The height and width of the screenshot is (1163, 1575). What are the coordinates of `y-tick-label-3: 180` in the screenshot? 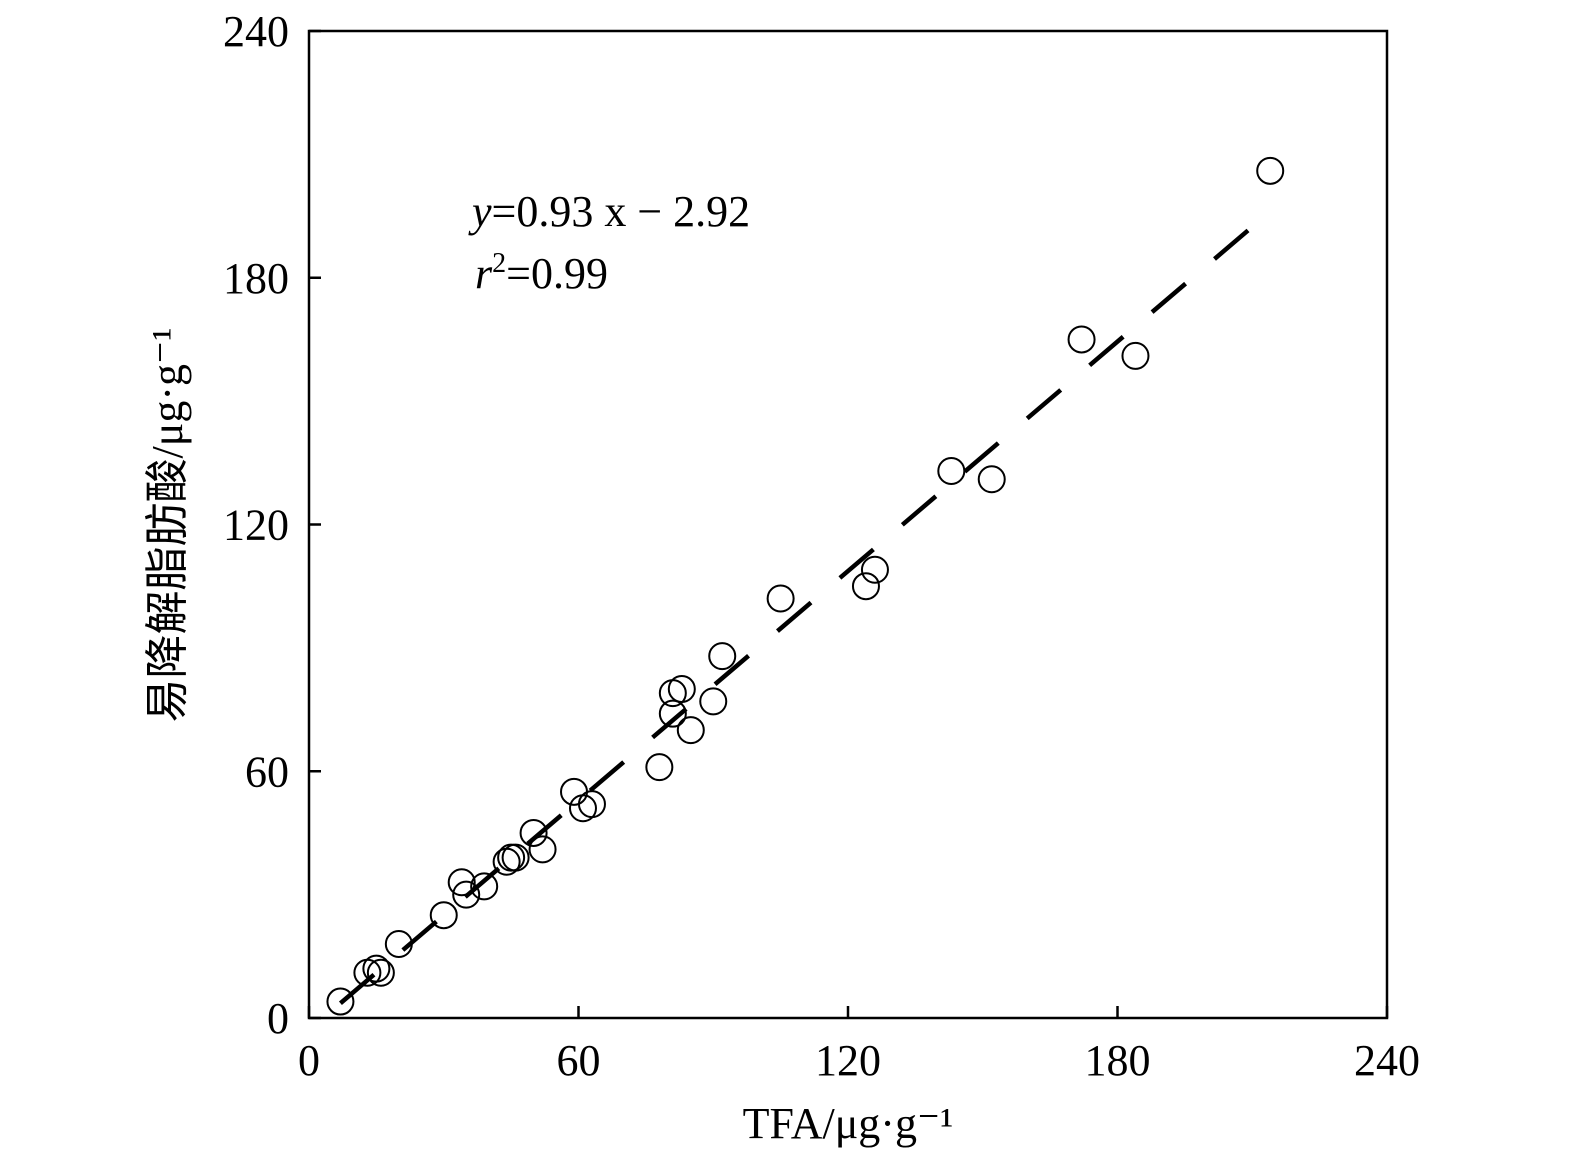 It's located at (256, 278).